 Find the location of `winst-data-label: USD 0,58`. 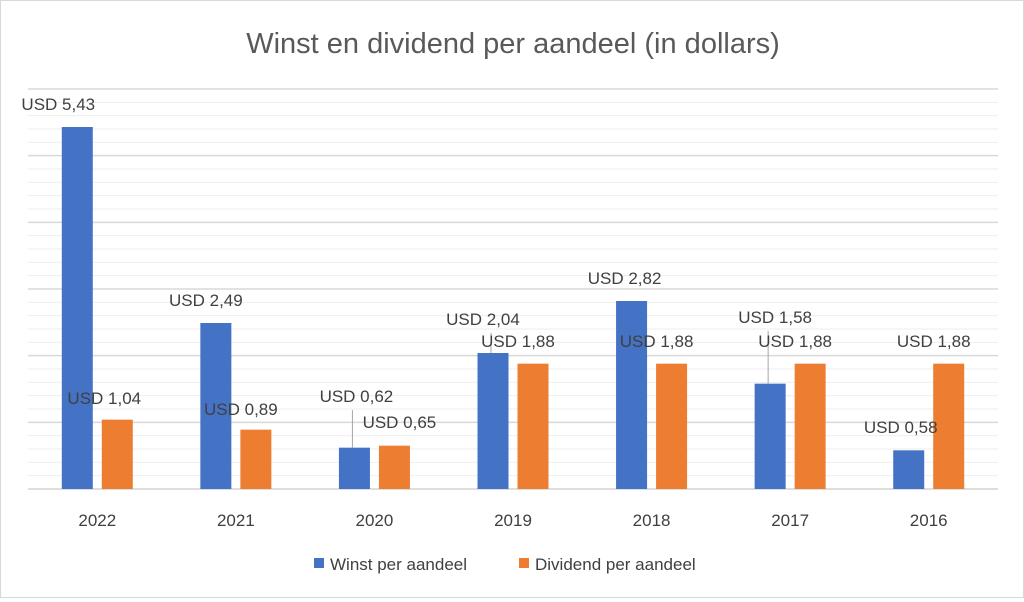

winst-data-label: USD 0,58 is located at coordinates (901, 427).